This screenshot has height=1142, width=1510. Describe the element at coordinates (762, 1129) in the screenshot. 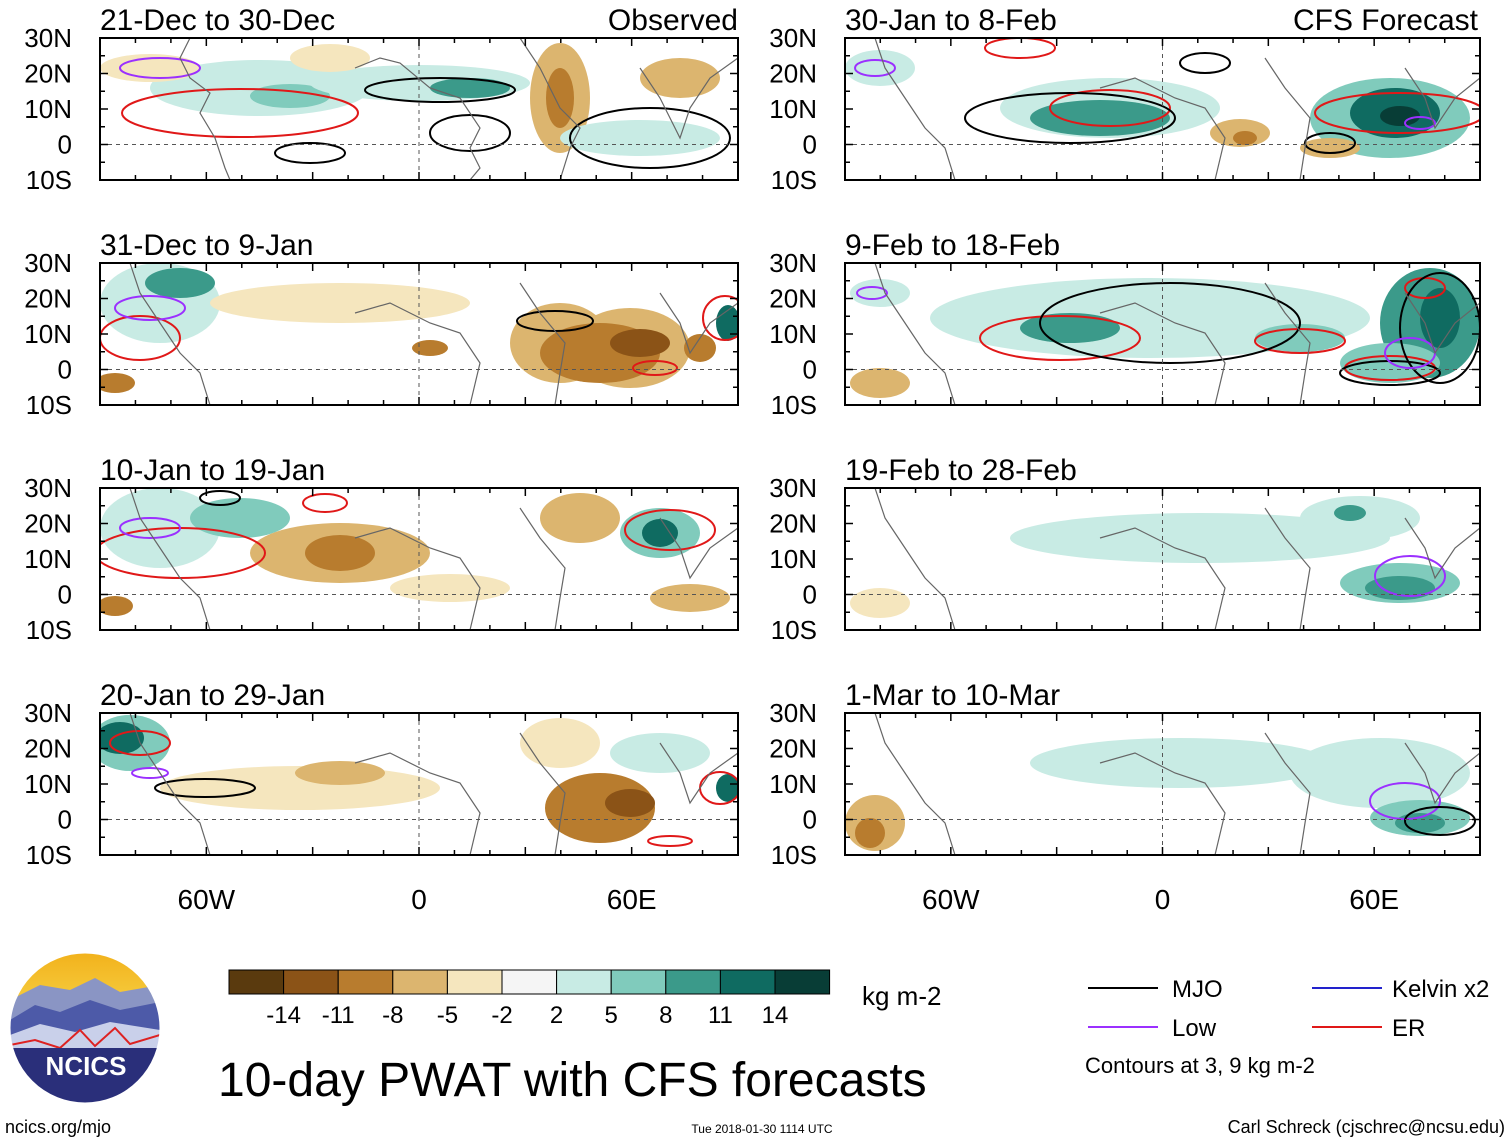

I see `footer-timestamp: Tue 2018-01-30 1114 UTC` at that location.